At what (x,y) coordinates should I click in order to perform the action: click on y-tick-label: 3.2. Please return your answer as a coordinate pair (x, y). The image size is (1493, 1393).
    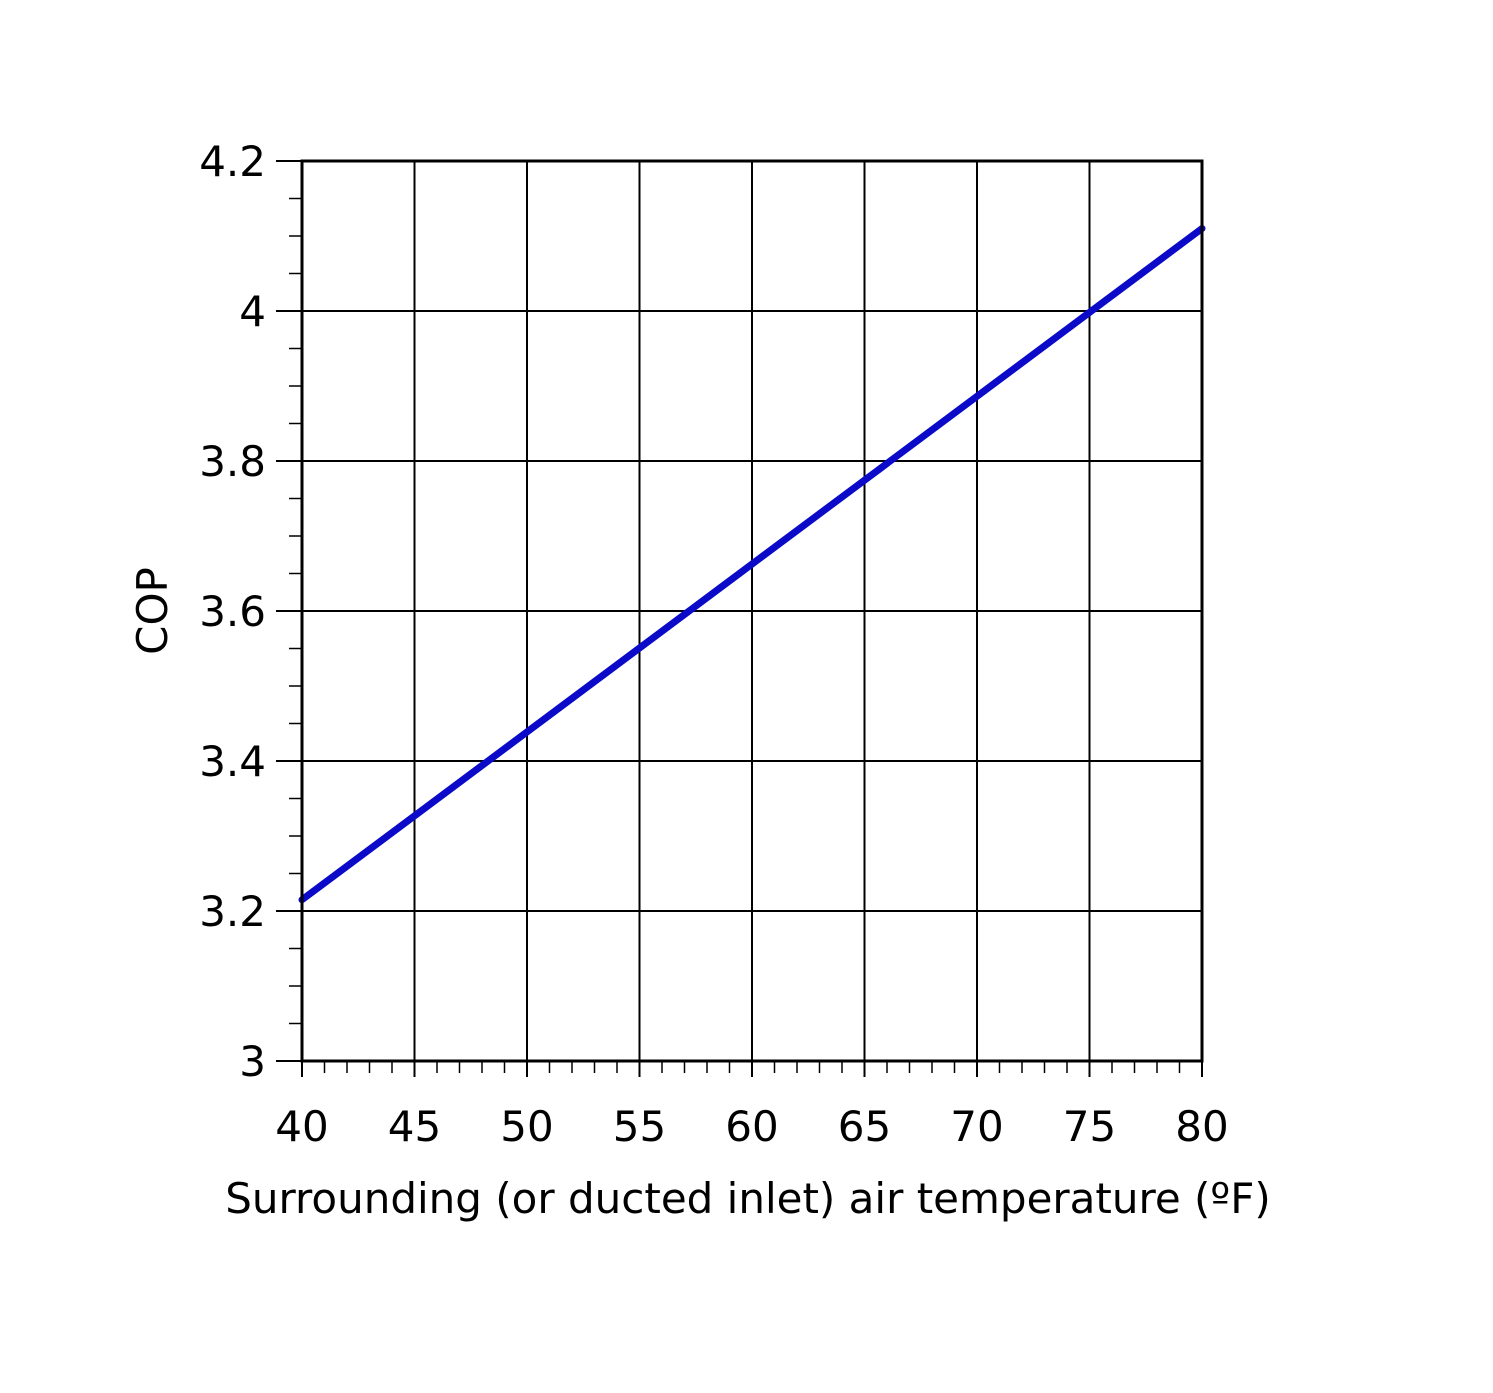
    Looking at the image, I should click on (232, 911).